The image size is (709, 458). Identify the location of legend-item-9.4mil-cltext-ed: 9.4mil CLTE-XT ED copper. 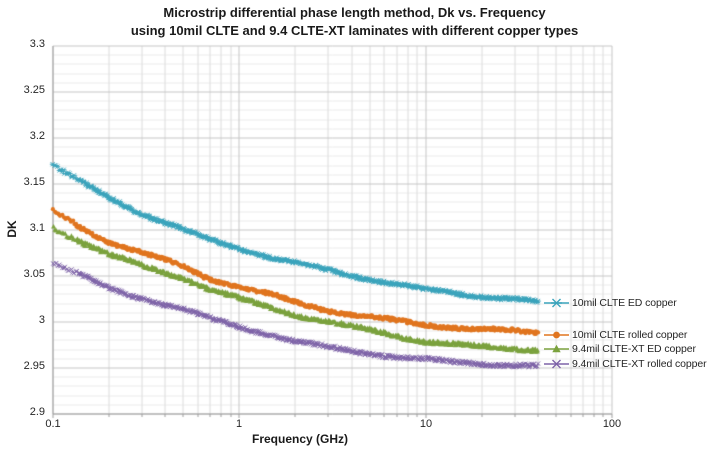
(619, 349).